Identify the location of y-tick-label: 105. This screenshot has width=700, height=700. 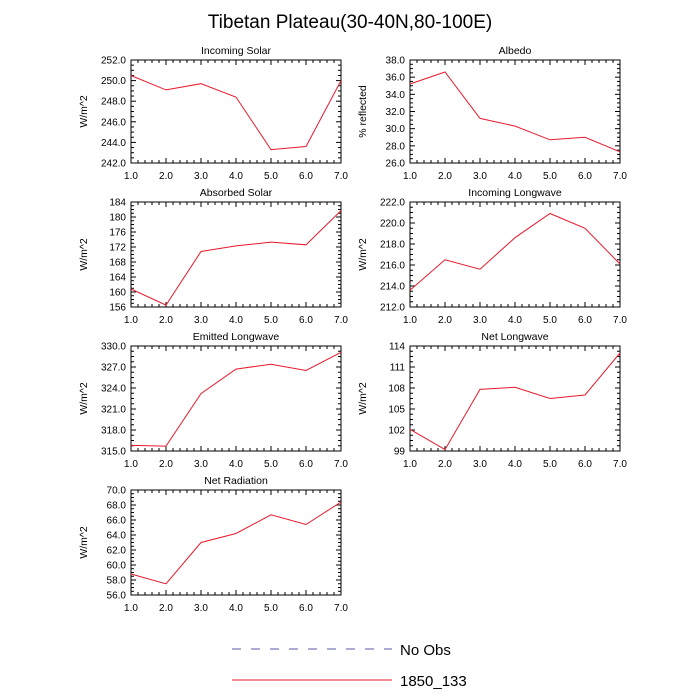
(396, 410).